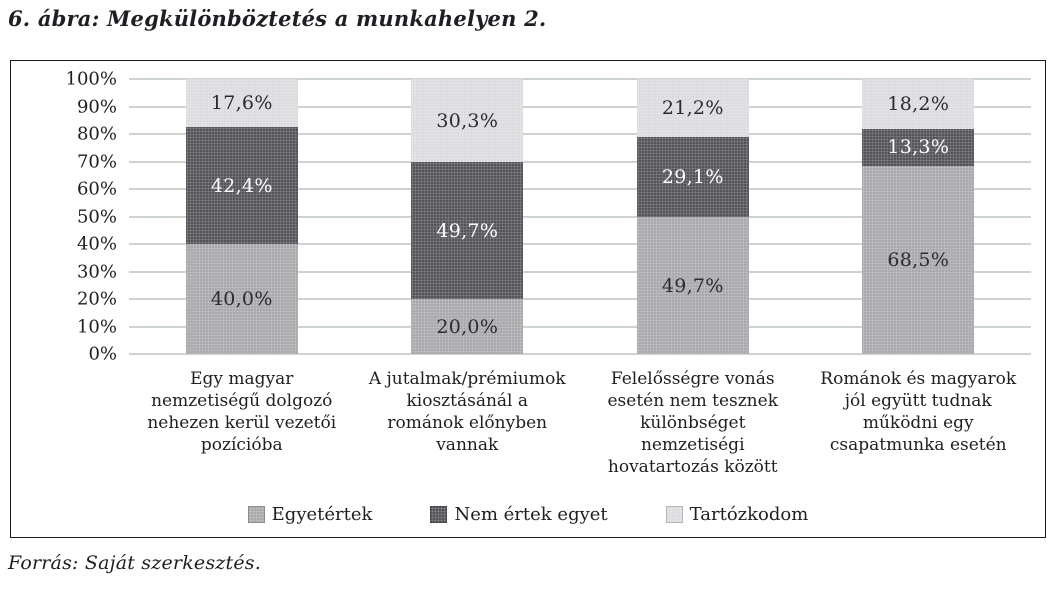 This screenshot has height=594, width=1058. I want to click on value-label: 30,3%, so click(467, 120).